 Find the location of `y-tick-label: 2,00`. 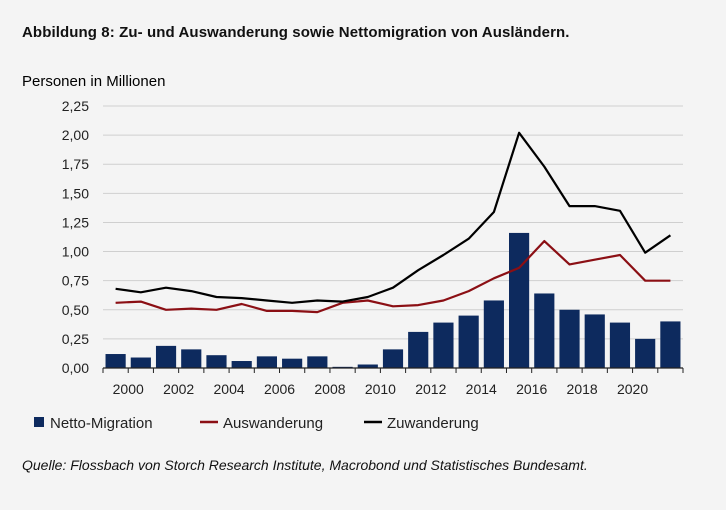

y-tick-label: 2,00 is located at coordinates (75, 135).